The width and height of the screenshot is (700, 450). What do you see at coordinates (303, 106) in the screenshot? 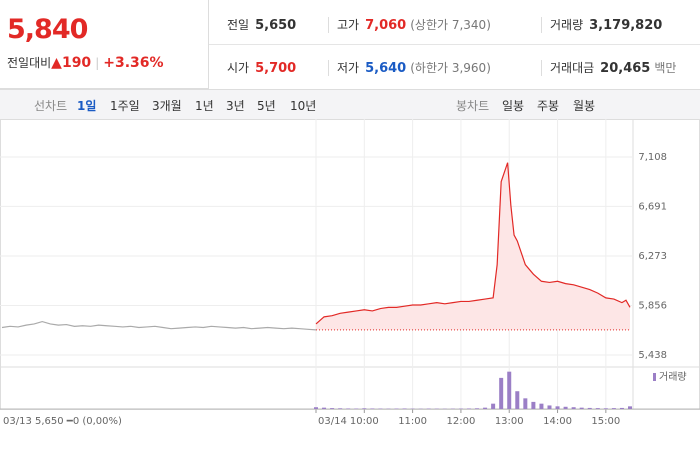
I see `tab: 10년` at bounding box center [303, 106].